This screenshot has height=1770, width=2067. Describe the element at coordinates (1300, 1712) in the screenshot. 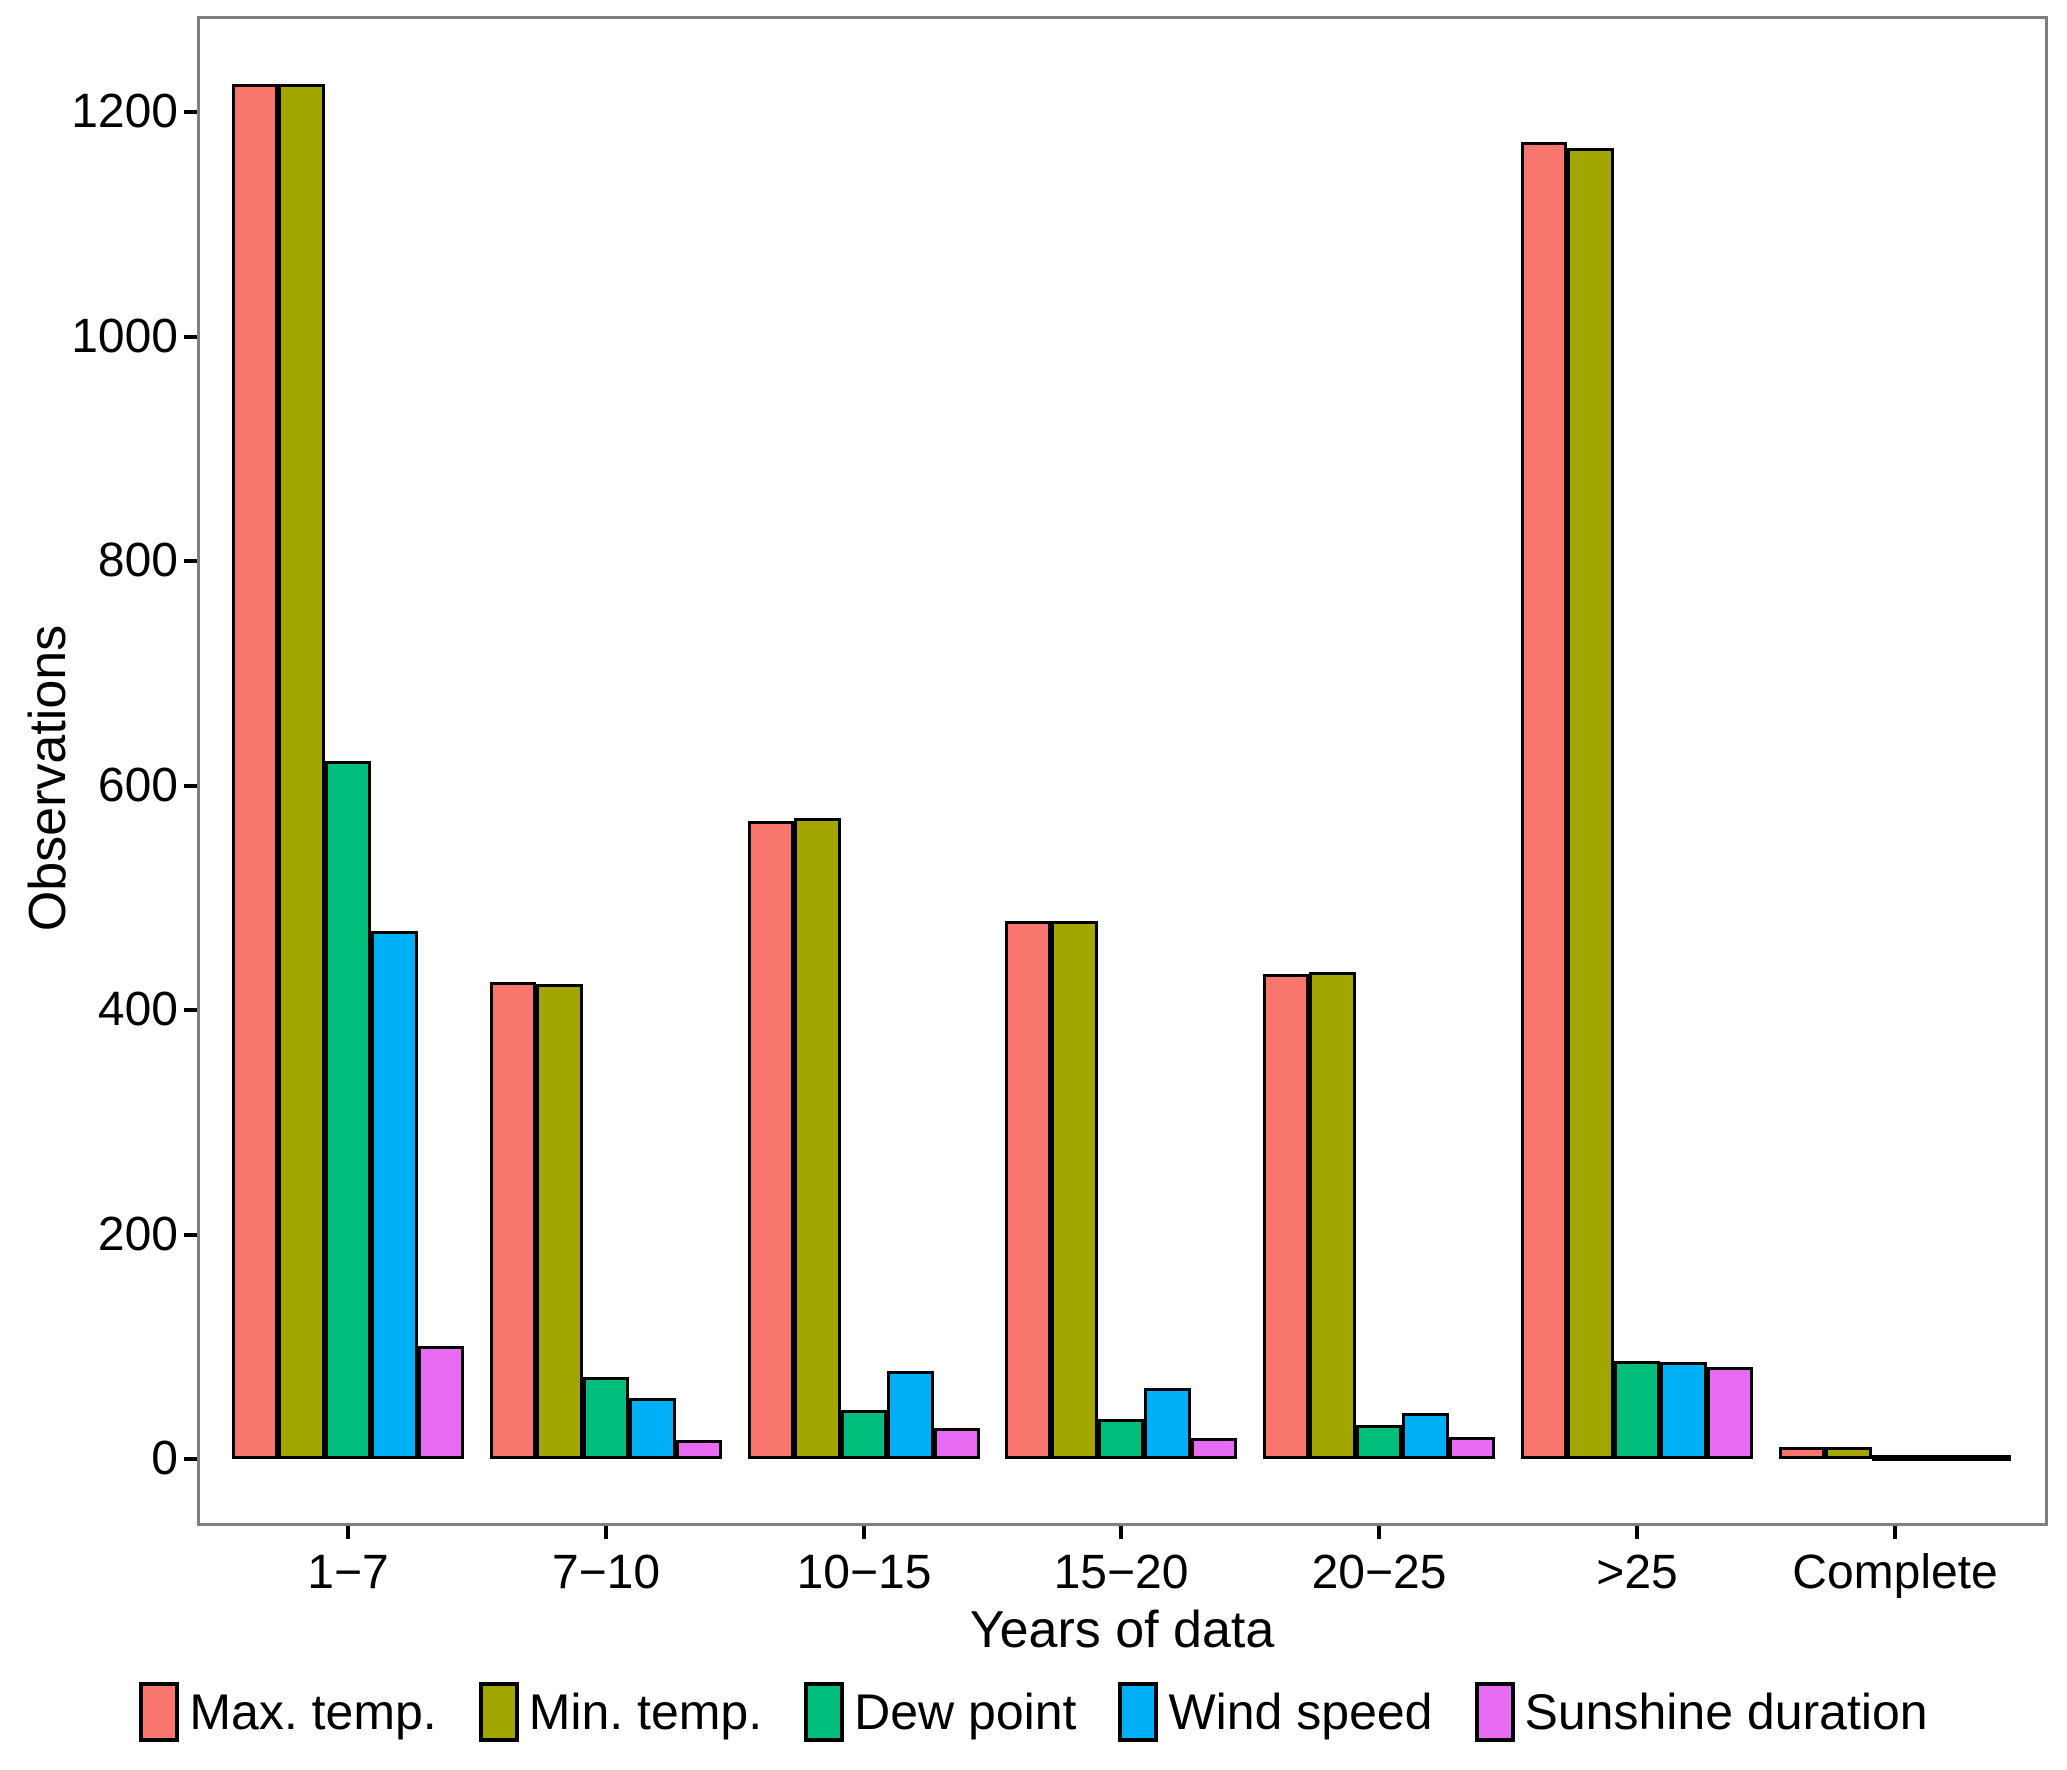

I see `legend-label: Wind speed` at that location.